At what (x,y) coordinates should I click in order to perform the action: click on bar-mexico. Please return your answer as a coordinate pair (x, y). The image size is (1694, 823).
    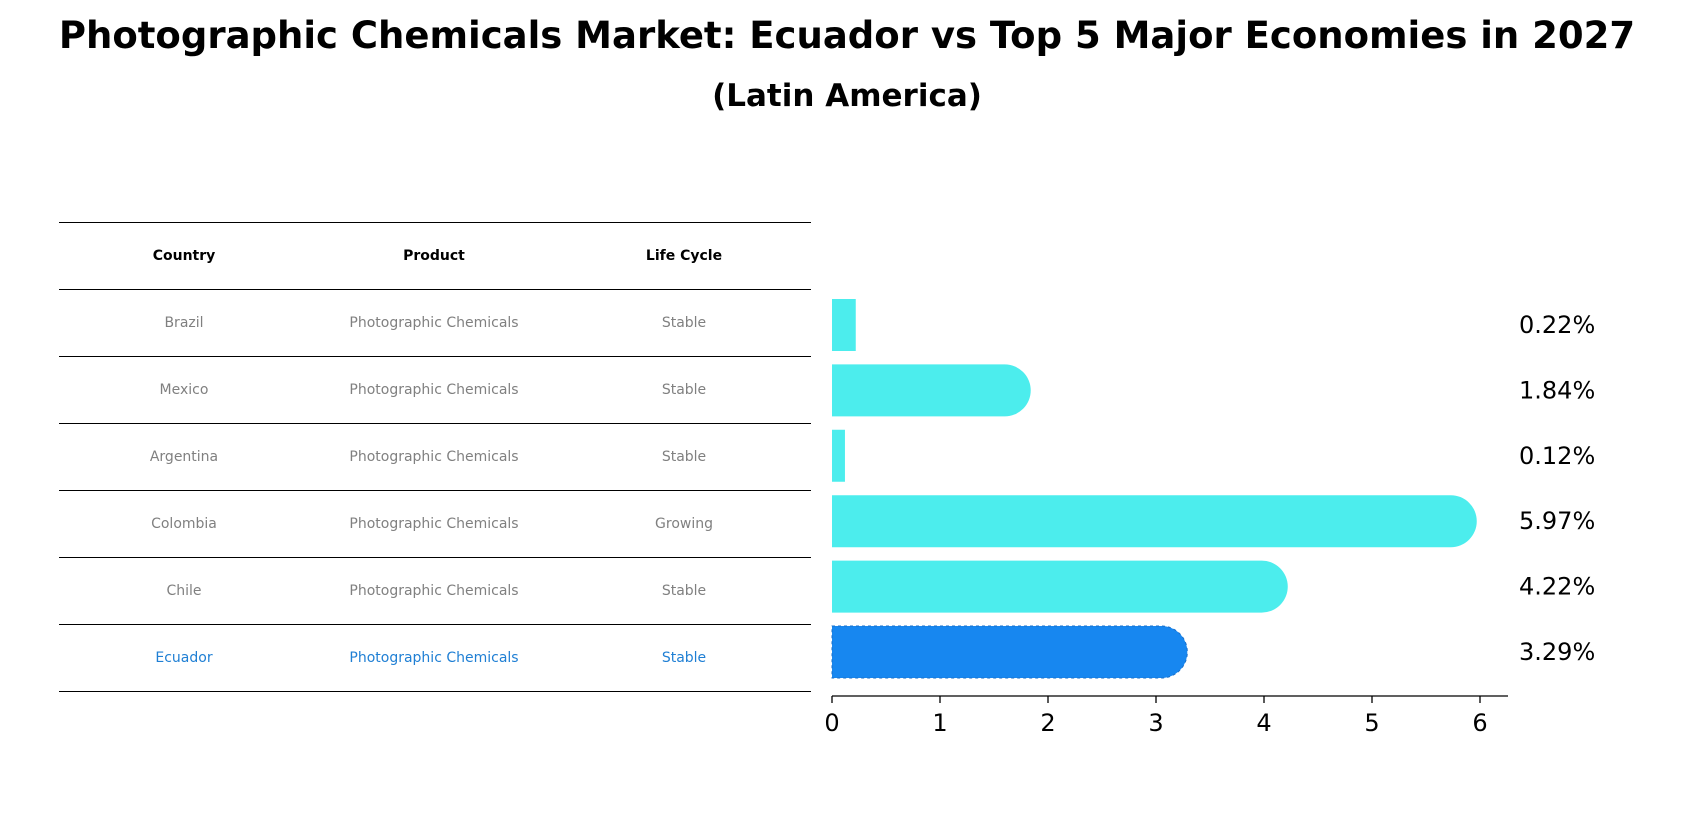
    Looking at the image, I should click on (931, 390).